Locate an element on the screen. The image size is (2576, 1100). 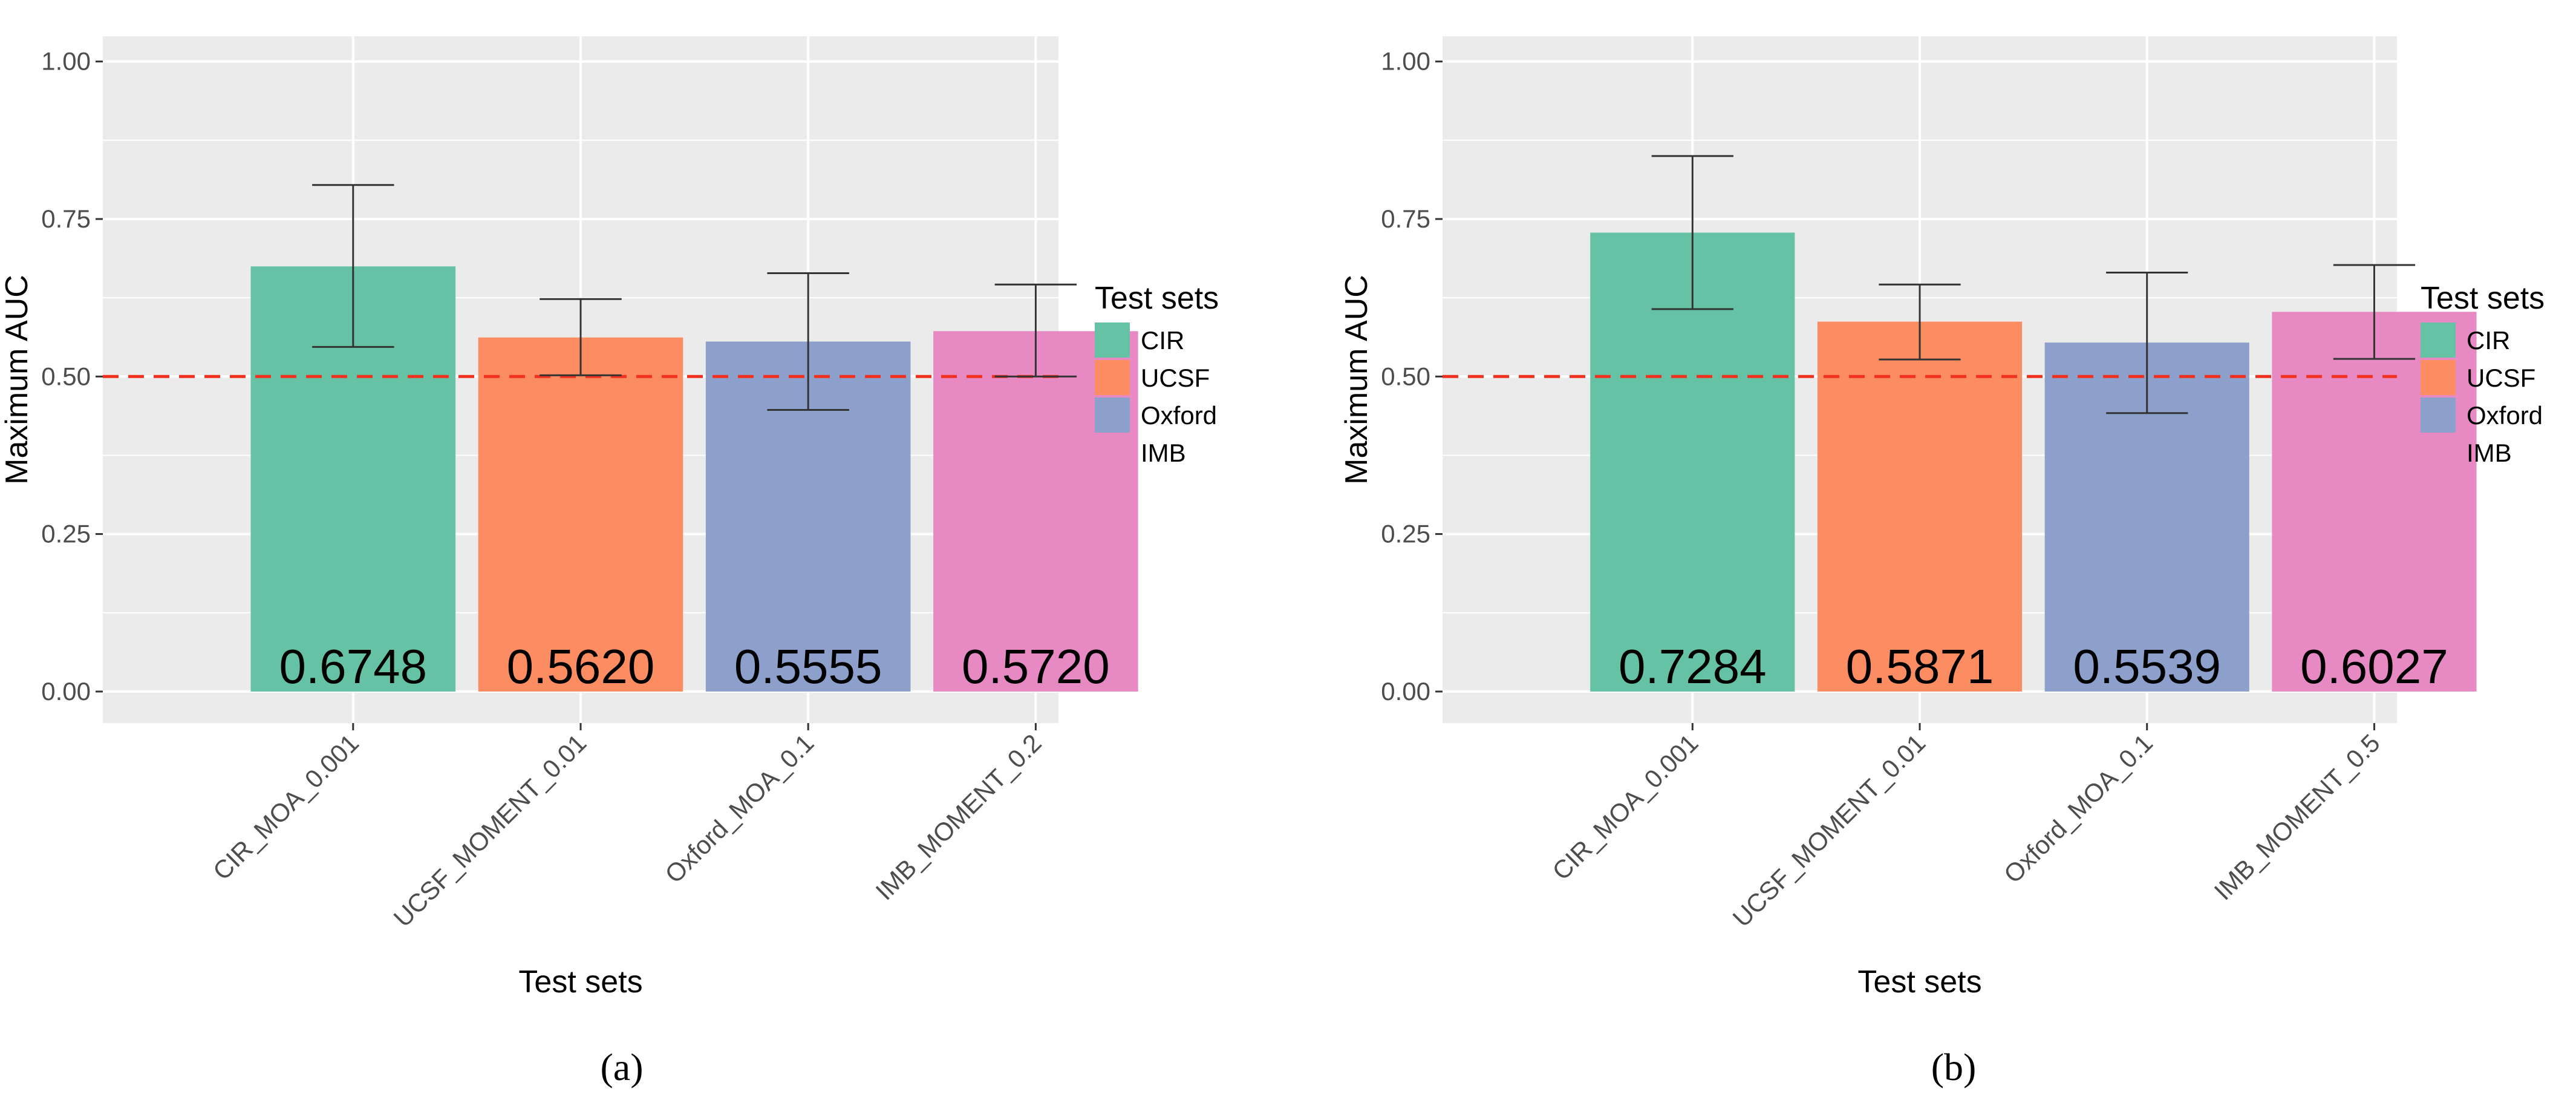
panel-caption: (b) is located at coordinates (1954, 1067).